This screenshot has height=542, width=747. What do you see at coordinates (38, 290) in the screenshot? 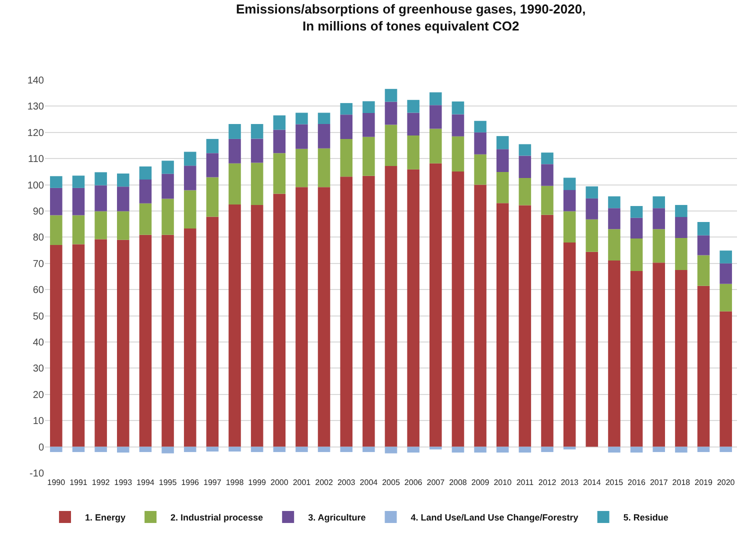
I see `y-tick-label: 60` at bounding box center [38, 290].